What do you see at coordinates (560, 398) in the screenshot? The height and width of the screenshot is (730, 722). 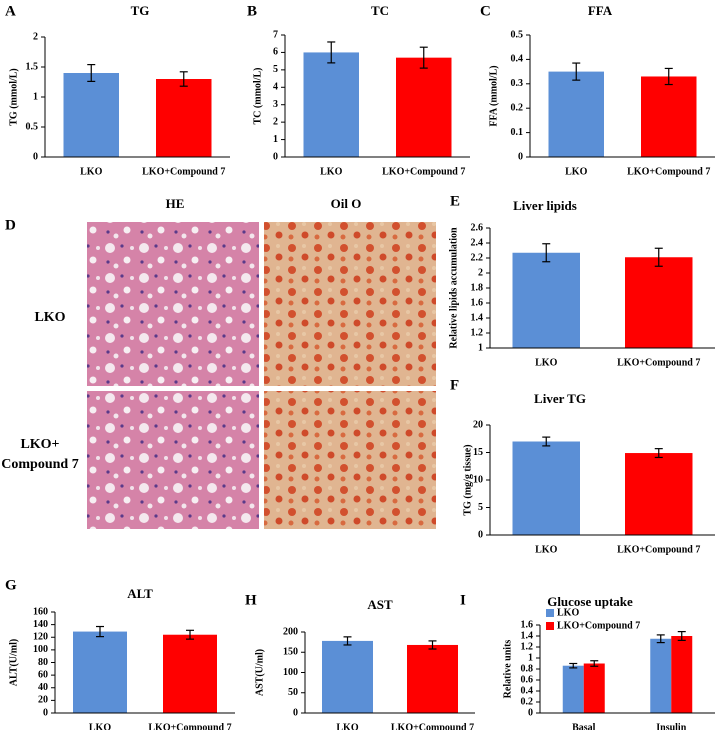 I see `chart-title: Liver TG` at bounding box center [560, 398].